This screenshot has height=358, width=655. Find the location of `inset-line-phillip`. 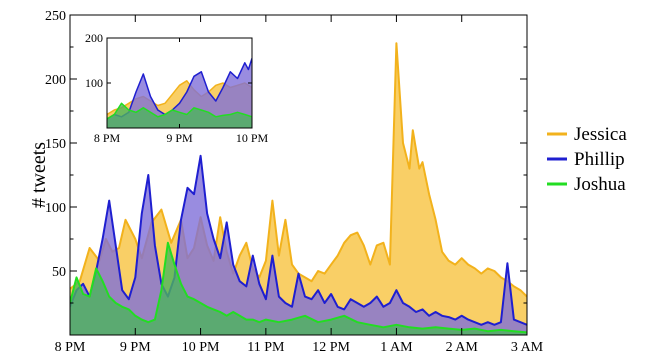

inset-line-phillip is located at coordinates (179, 89).